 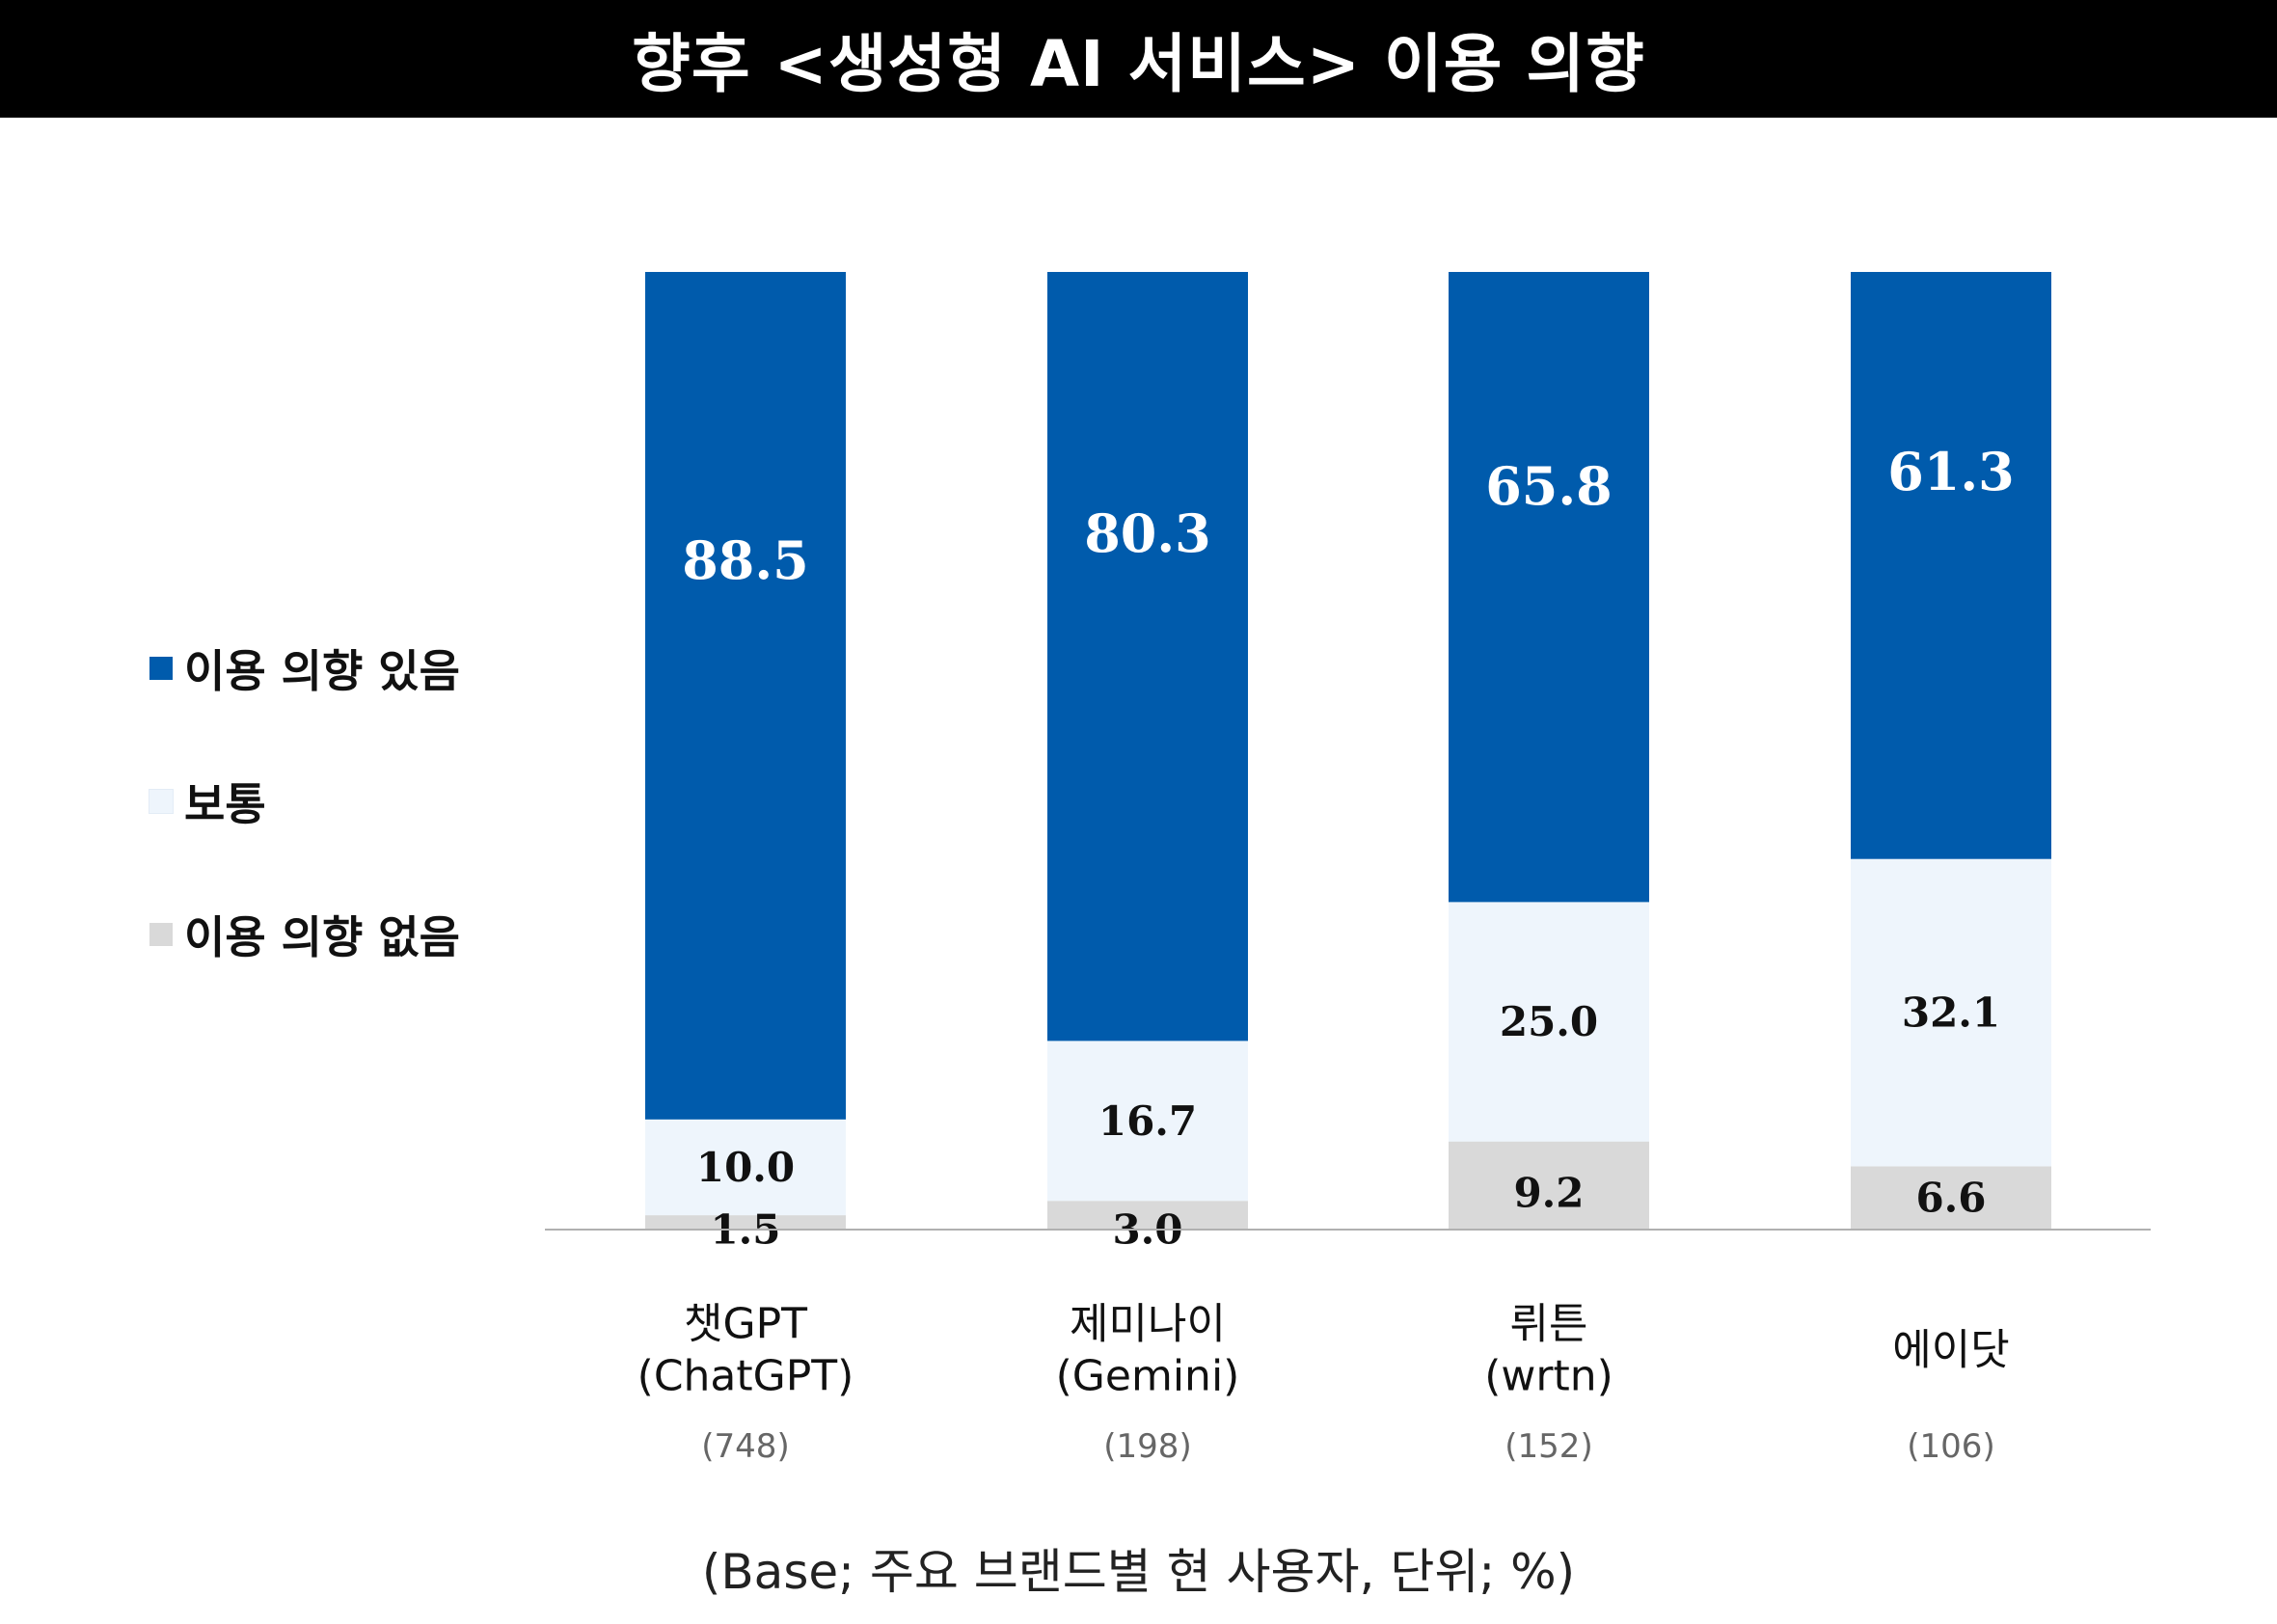 What do you see at coordinates (1549, 1324) in the screenshot?
I see `category-label-3: 뤼튼` at bounding box center [1549, 1324].